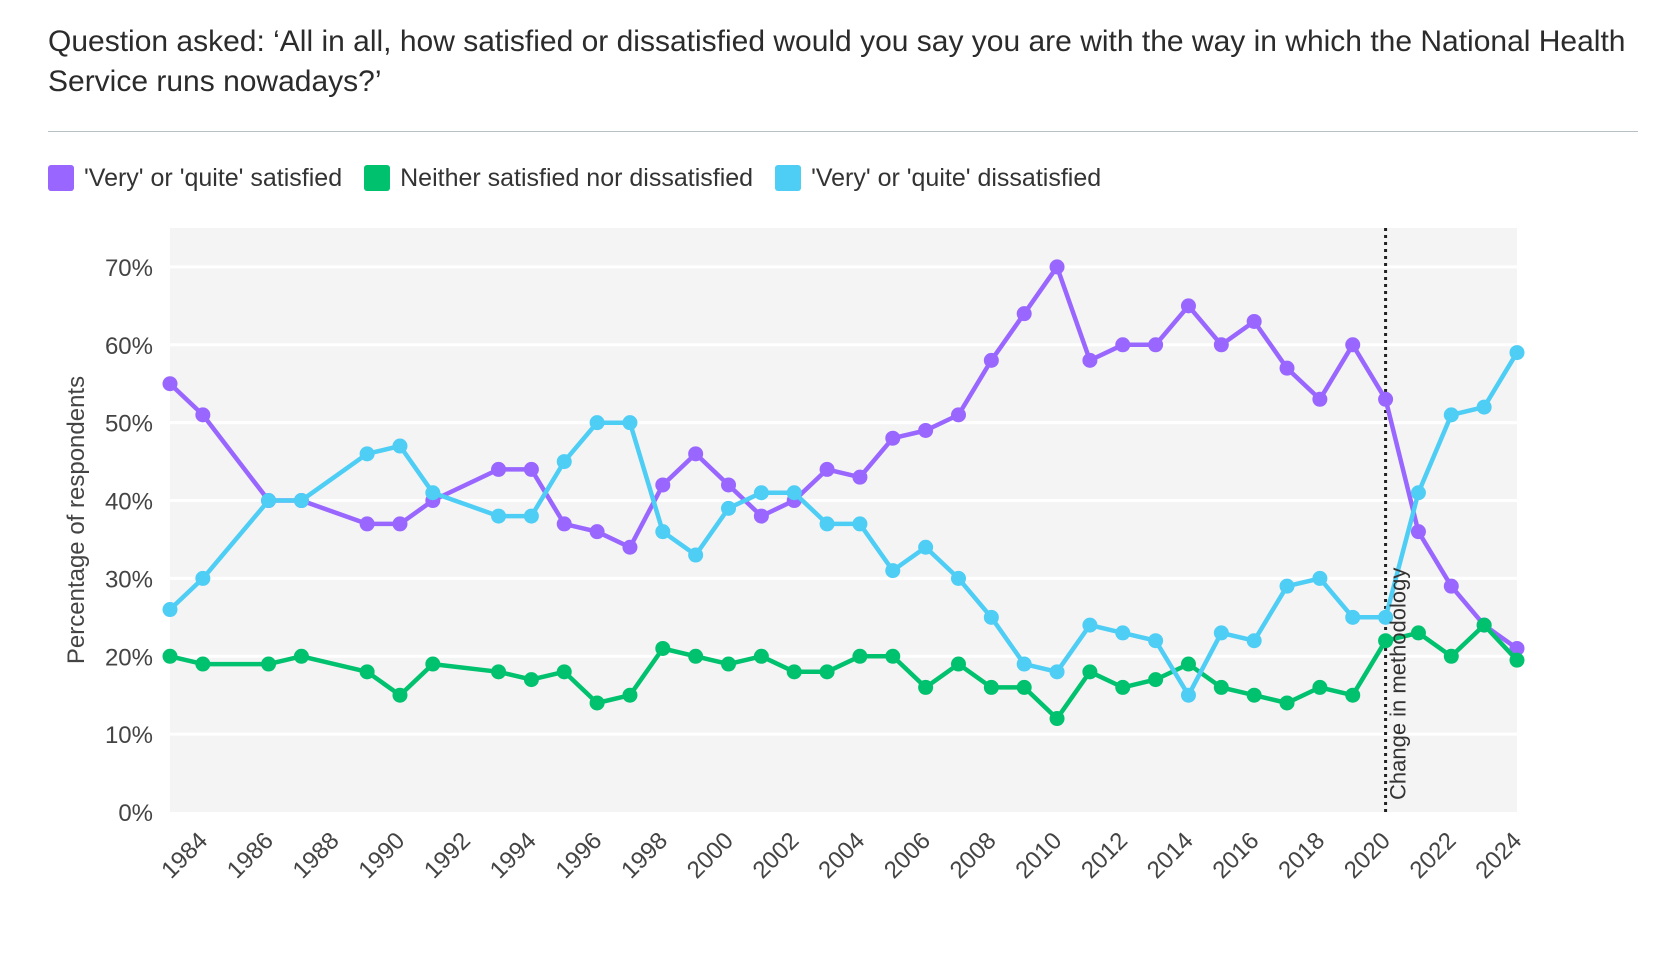  Describe the element at coordinates (377, 178) in the screenshot. I see `legend-swatch-neither` at that location.